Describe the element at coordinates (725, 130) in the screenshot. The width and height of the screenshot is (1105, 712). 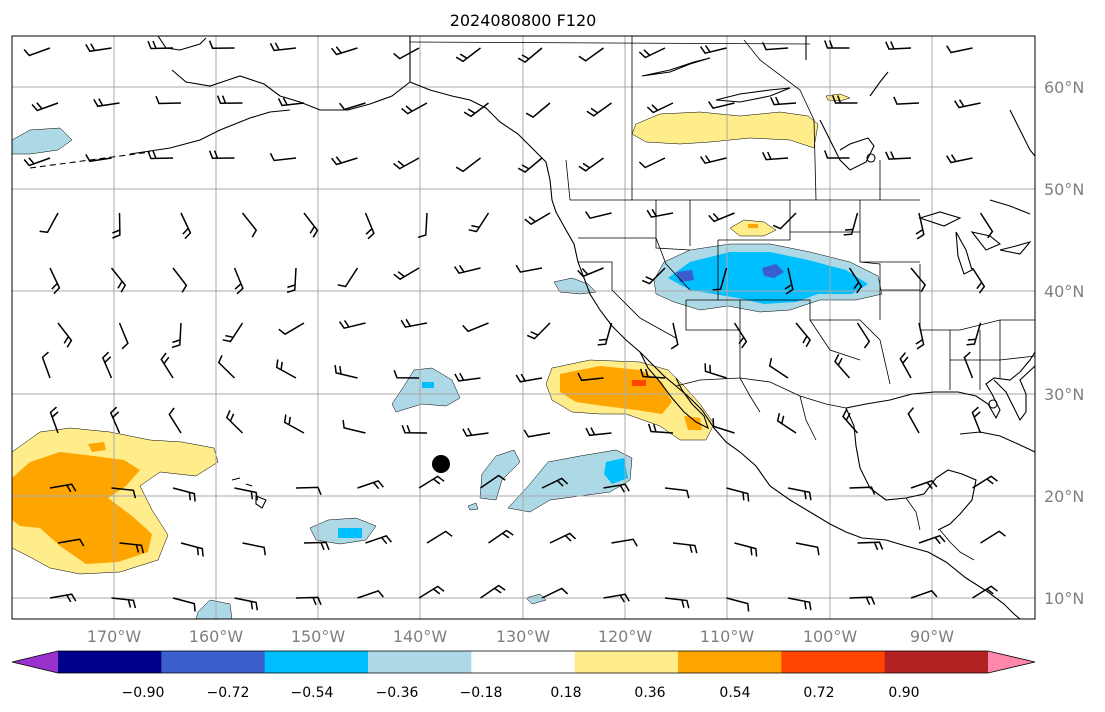
I see `anomaly-positive-canada` at that location.